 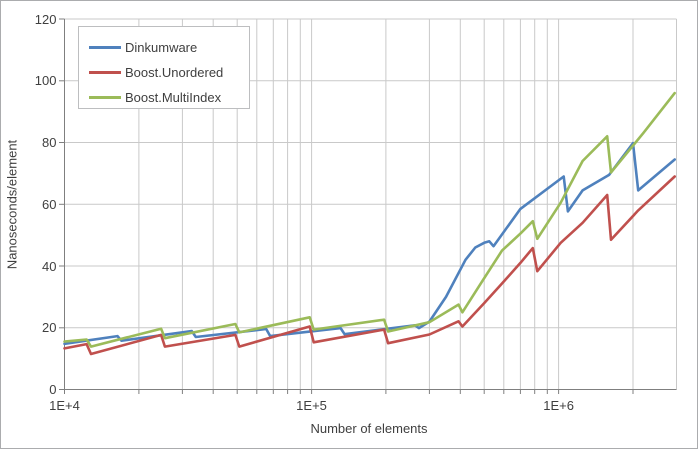 What do you see at coordinates (49, 266) in the screenshot?
I see `y-tick-label: 40` at bounding box center [49, 266].